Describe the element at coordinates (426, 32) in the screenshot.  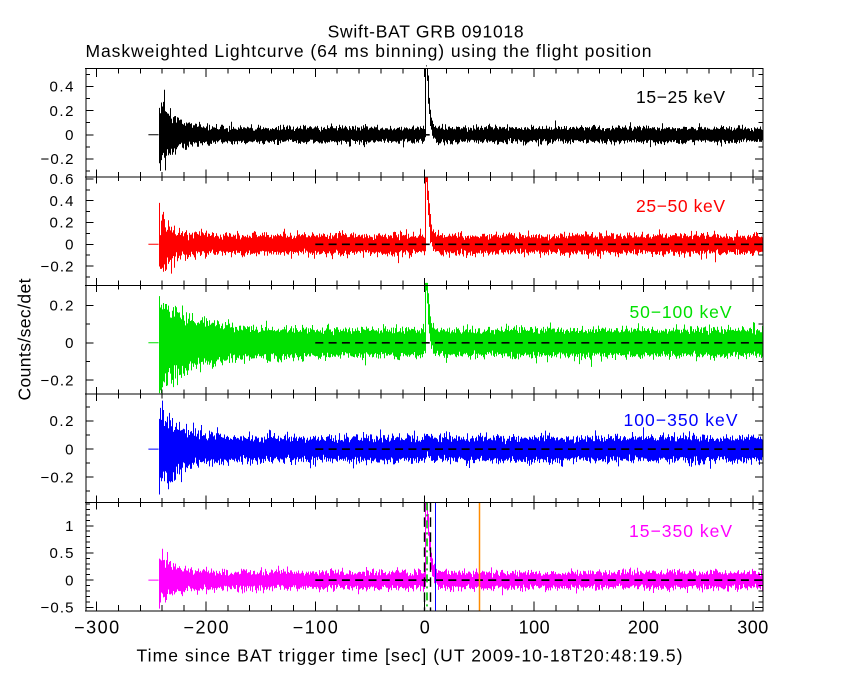
I see `svg-text: Swift-BAT GRB 091018` at that location.